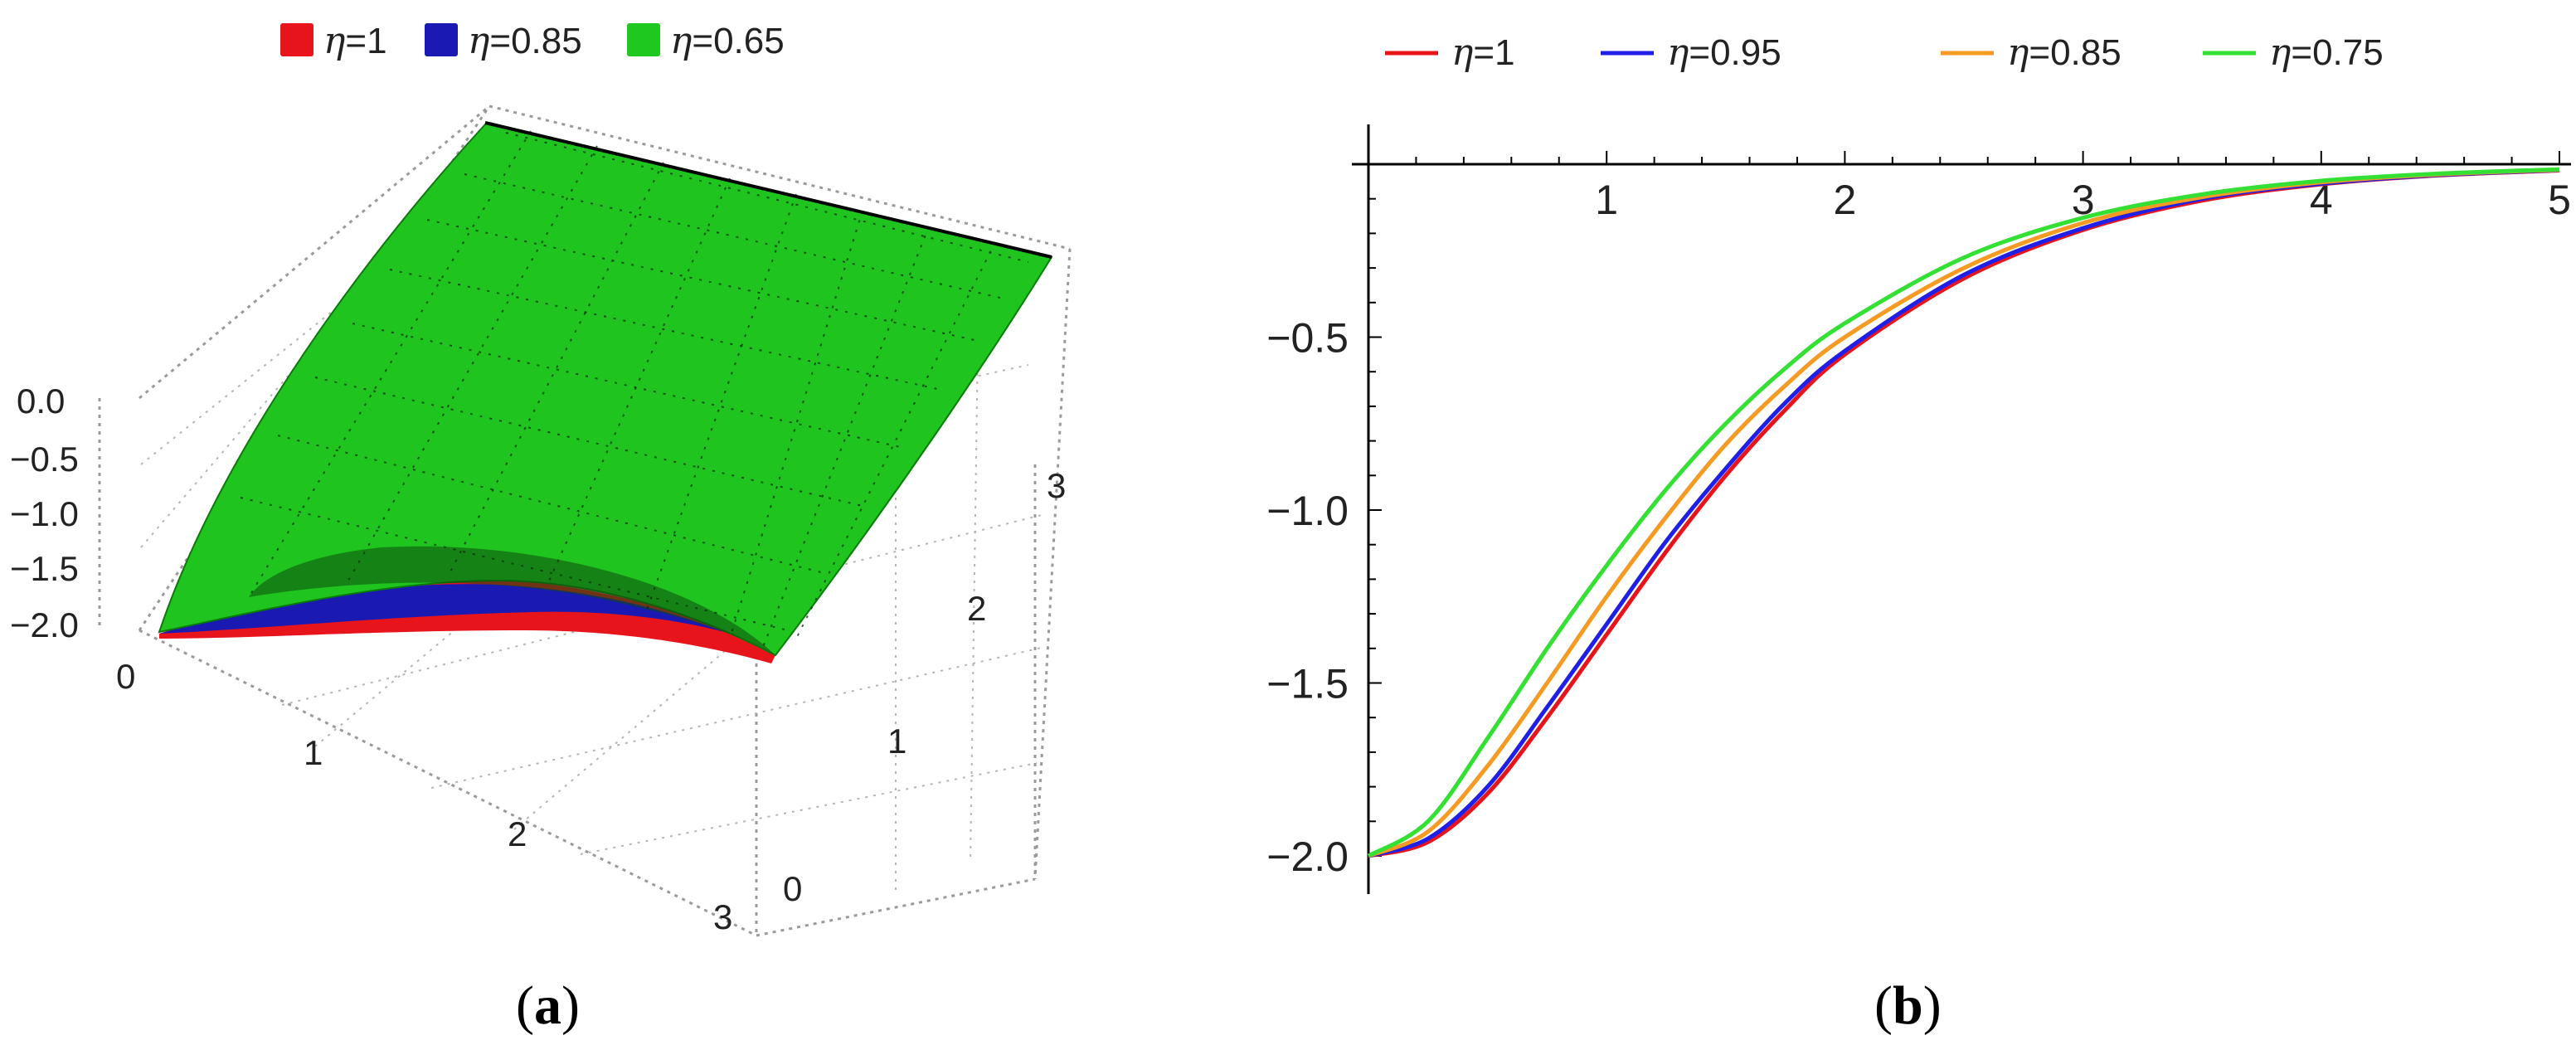 The image size is (2576, 1045). What do you see at coordinates (125, 677) in the screenshot?
I see `panel-a-x-tick-0: 0` at bounding box center [125, 677].